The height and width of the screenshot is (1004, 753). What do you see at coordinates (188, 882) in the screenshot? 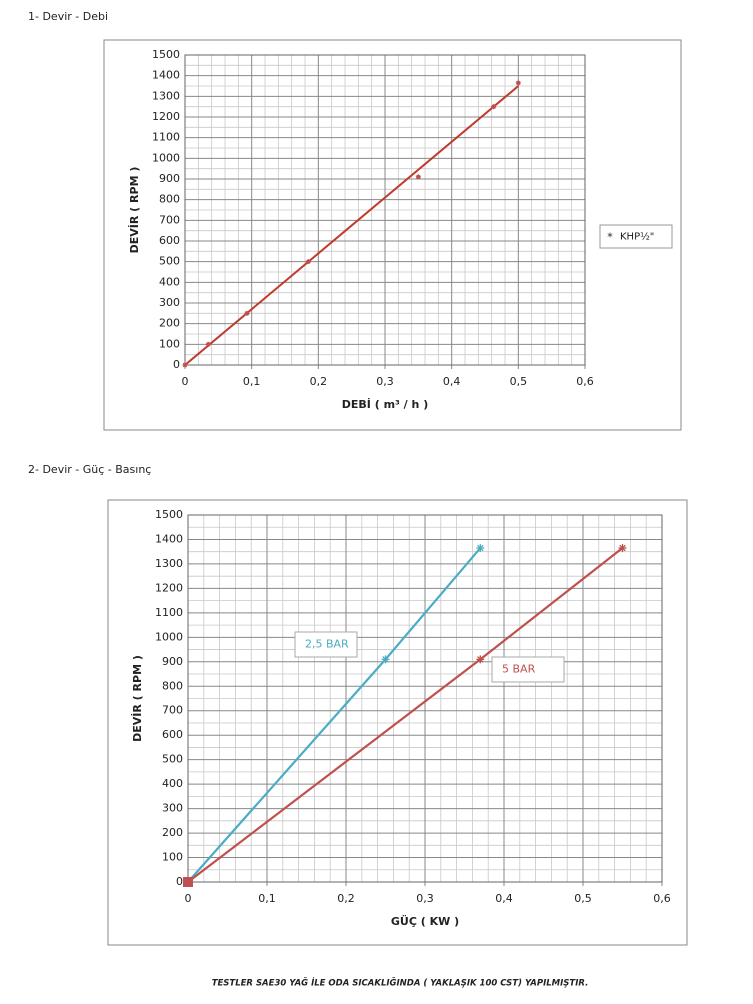
I see `origin-marker` at bounding box center [188, 882].